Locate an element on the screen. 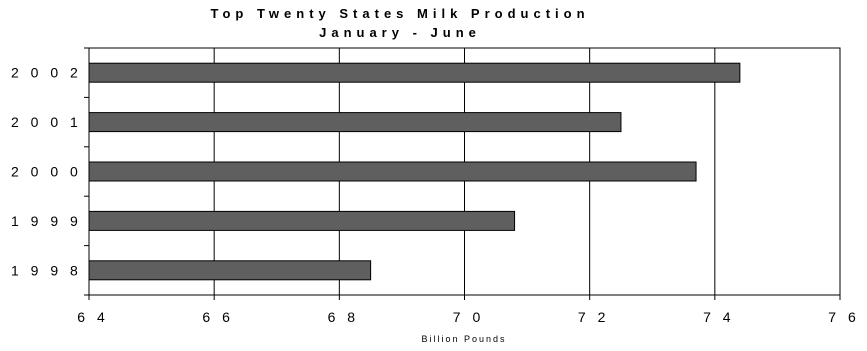 This screenshot has width=867, height=351. x-tick-label: 6 4 is located at coordinates (92, 317).